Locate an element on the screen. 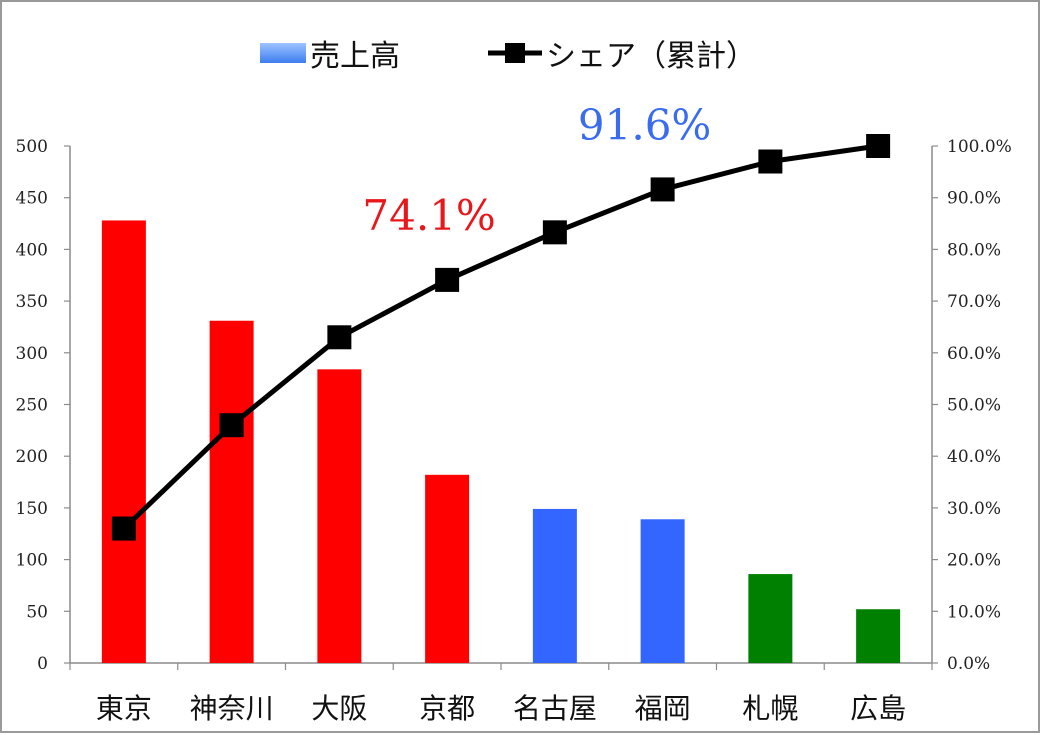  legend-bar-swatch is located at coordinates (283, 53).